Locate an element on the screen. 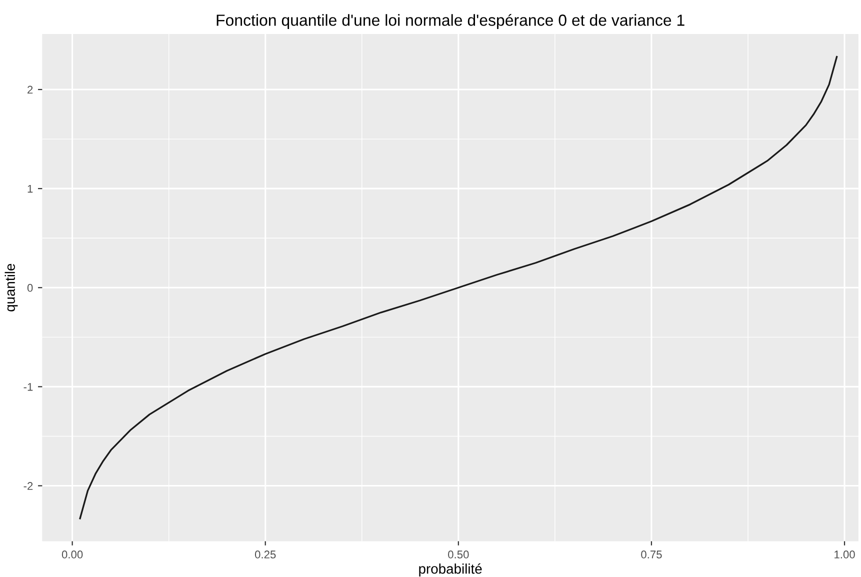 The height and width of the screenshot is (577, 861). y-axis-title: quantile is located at coordinates (11, 288).